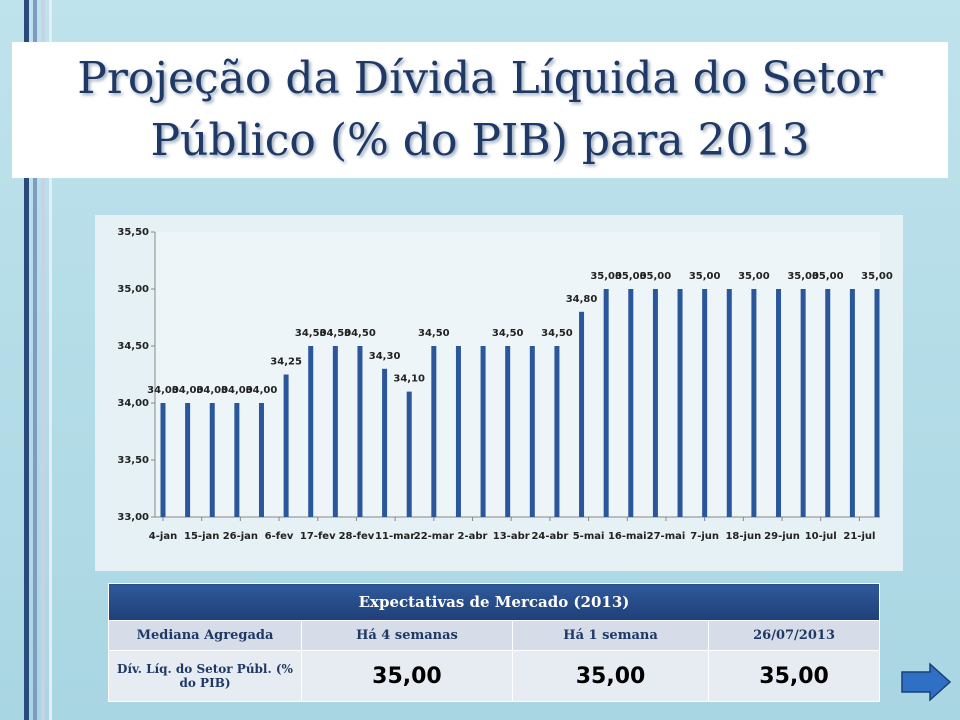 The width and height of the screenshot is (960, 720). Describe the element at coordinates (286, 362) in the screenshot. I see `data-label: 34,25` at that location.